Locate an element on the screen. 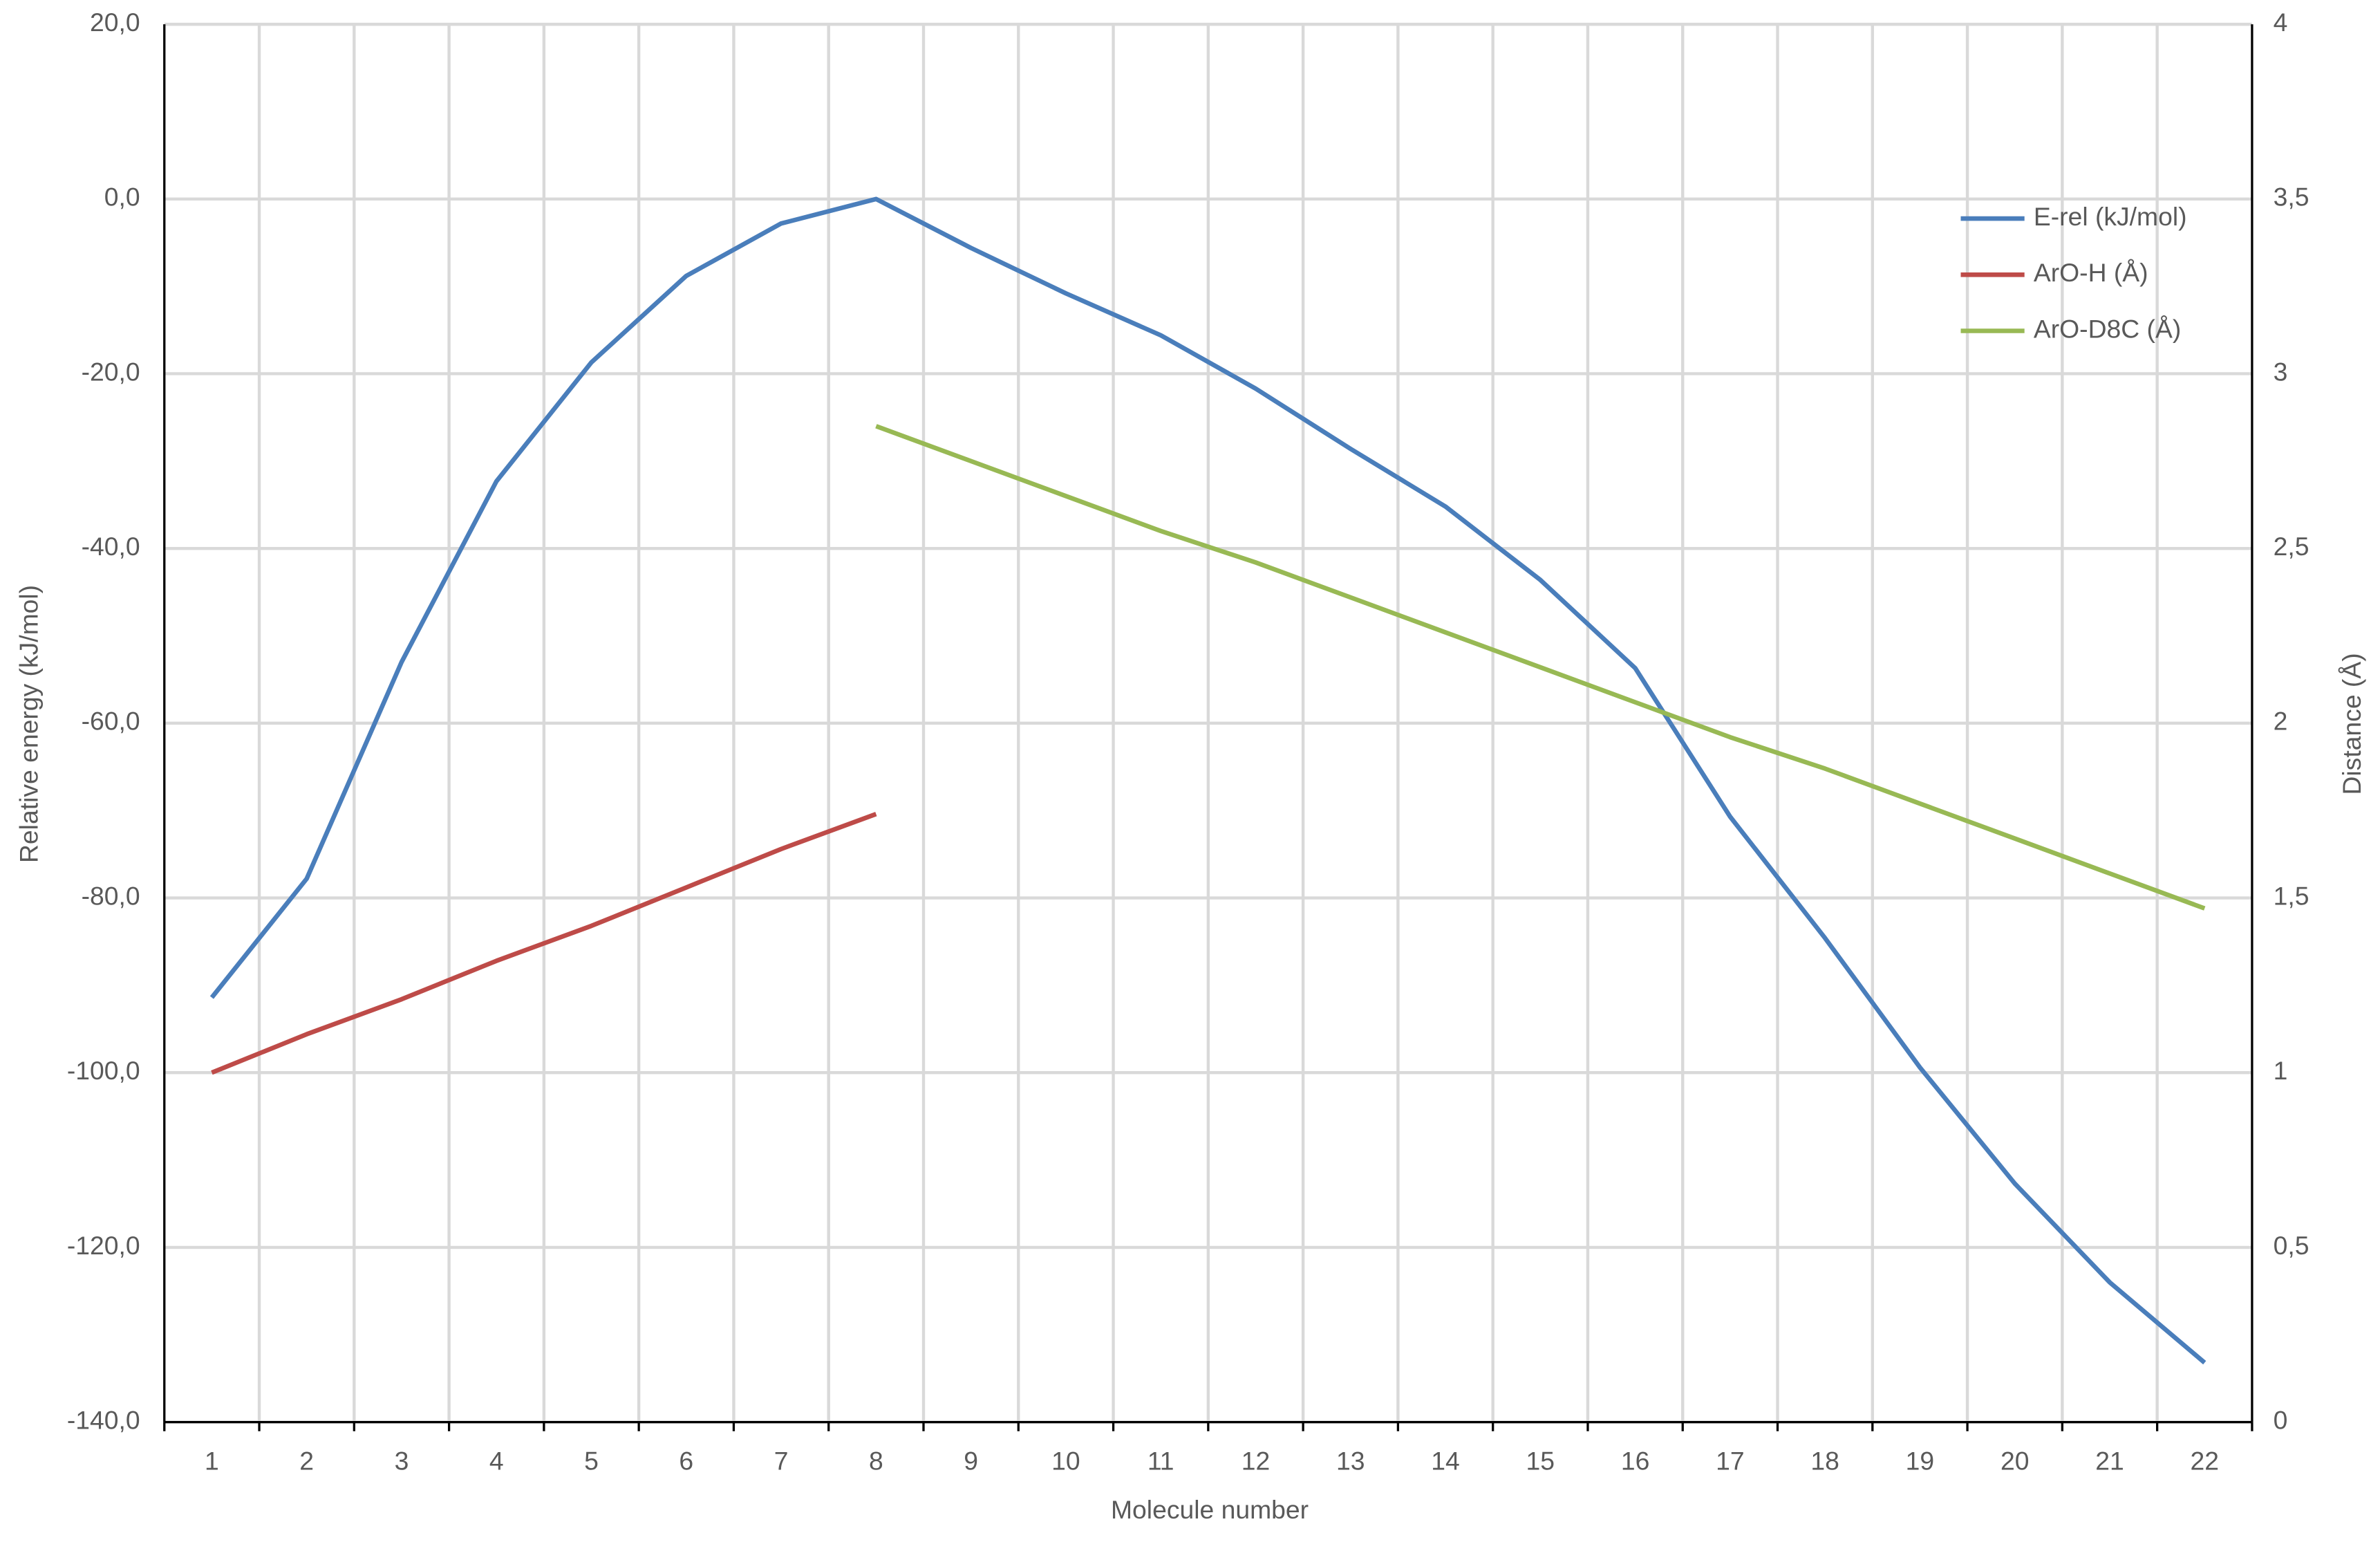 The image size is (2380, 1542). x-tick-label: 7 is located at coordinates (781, 1461).